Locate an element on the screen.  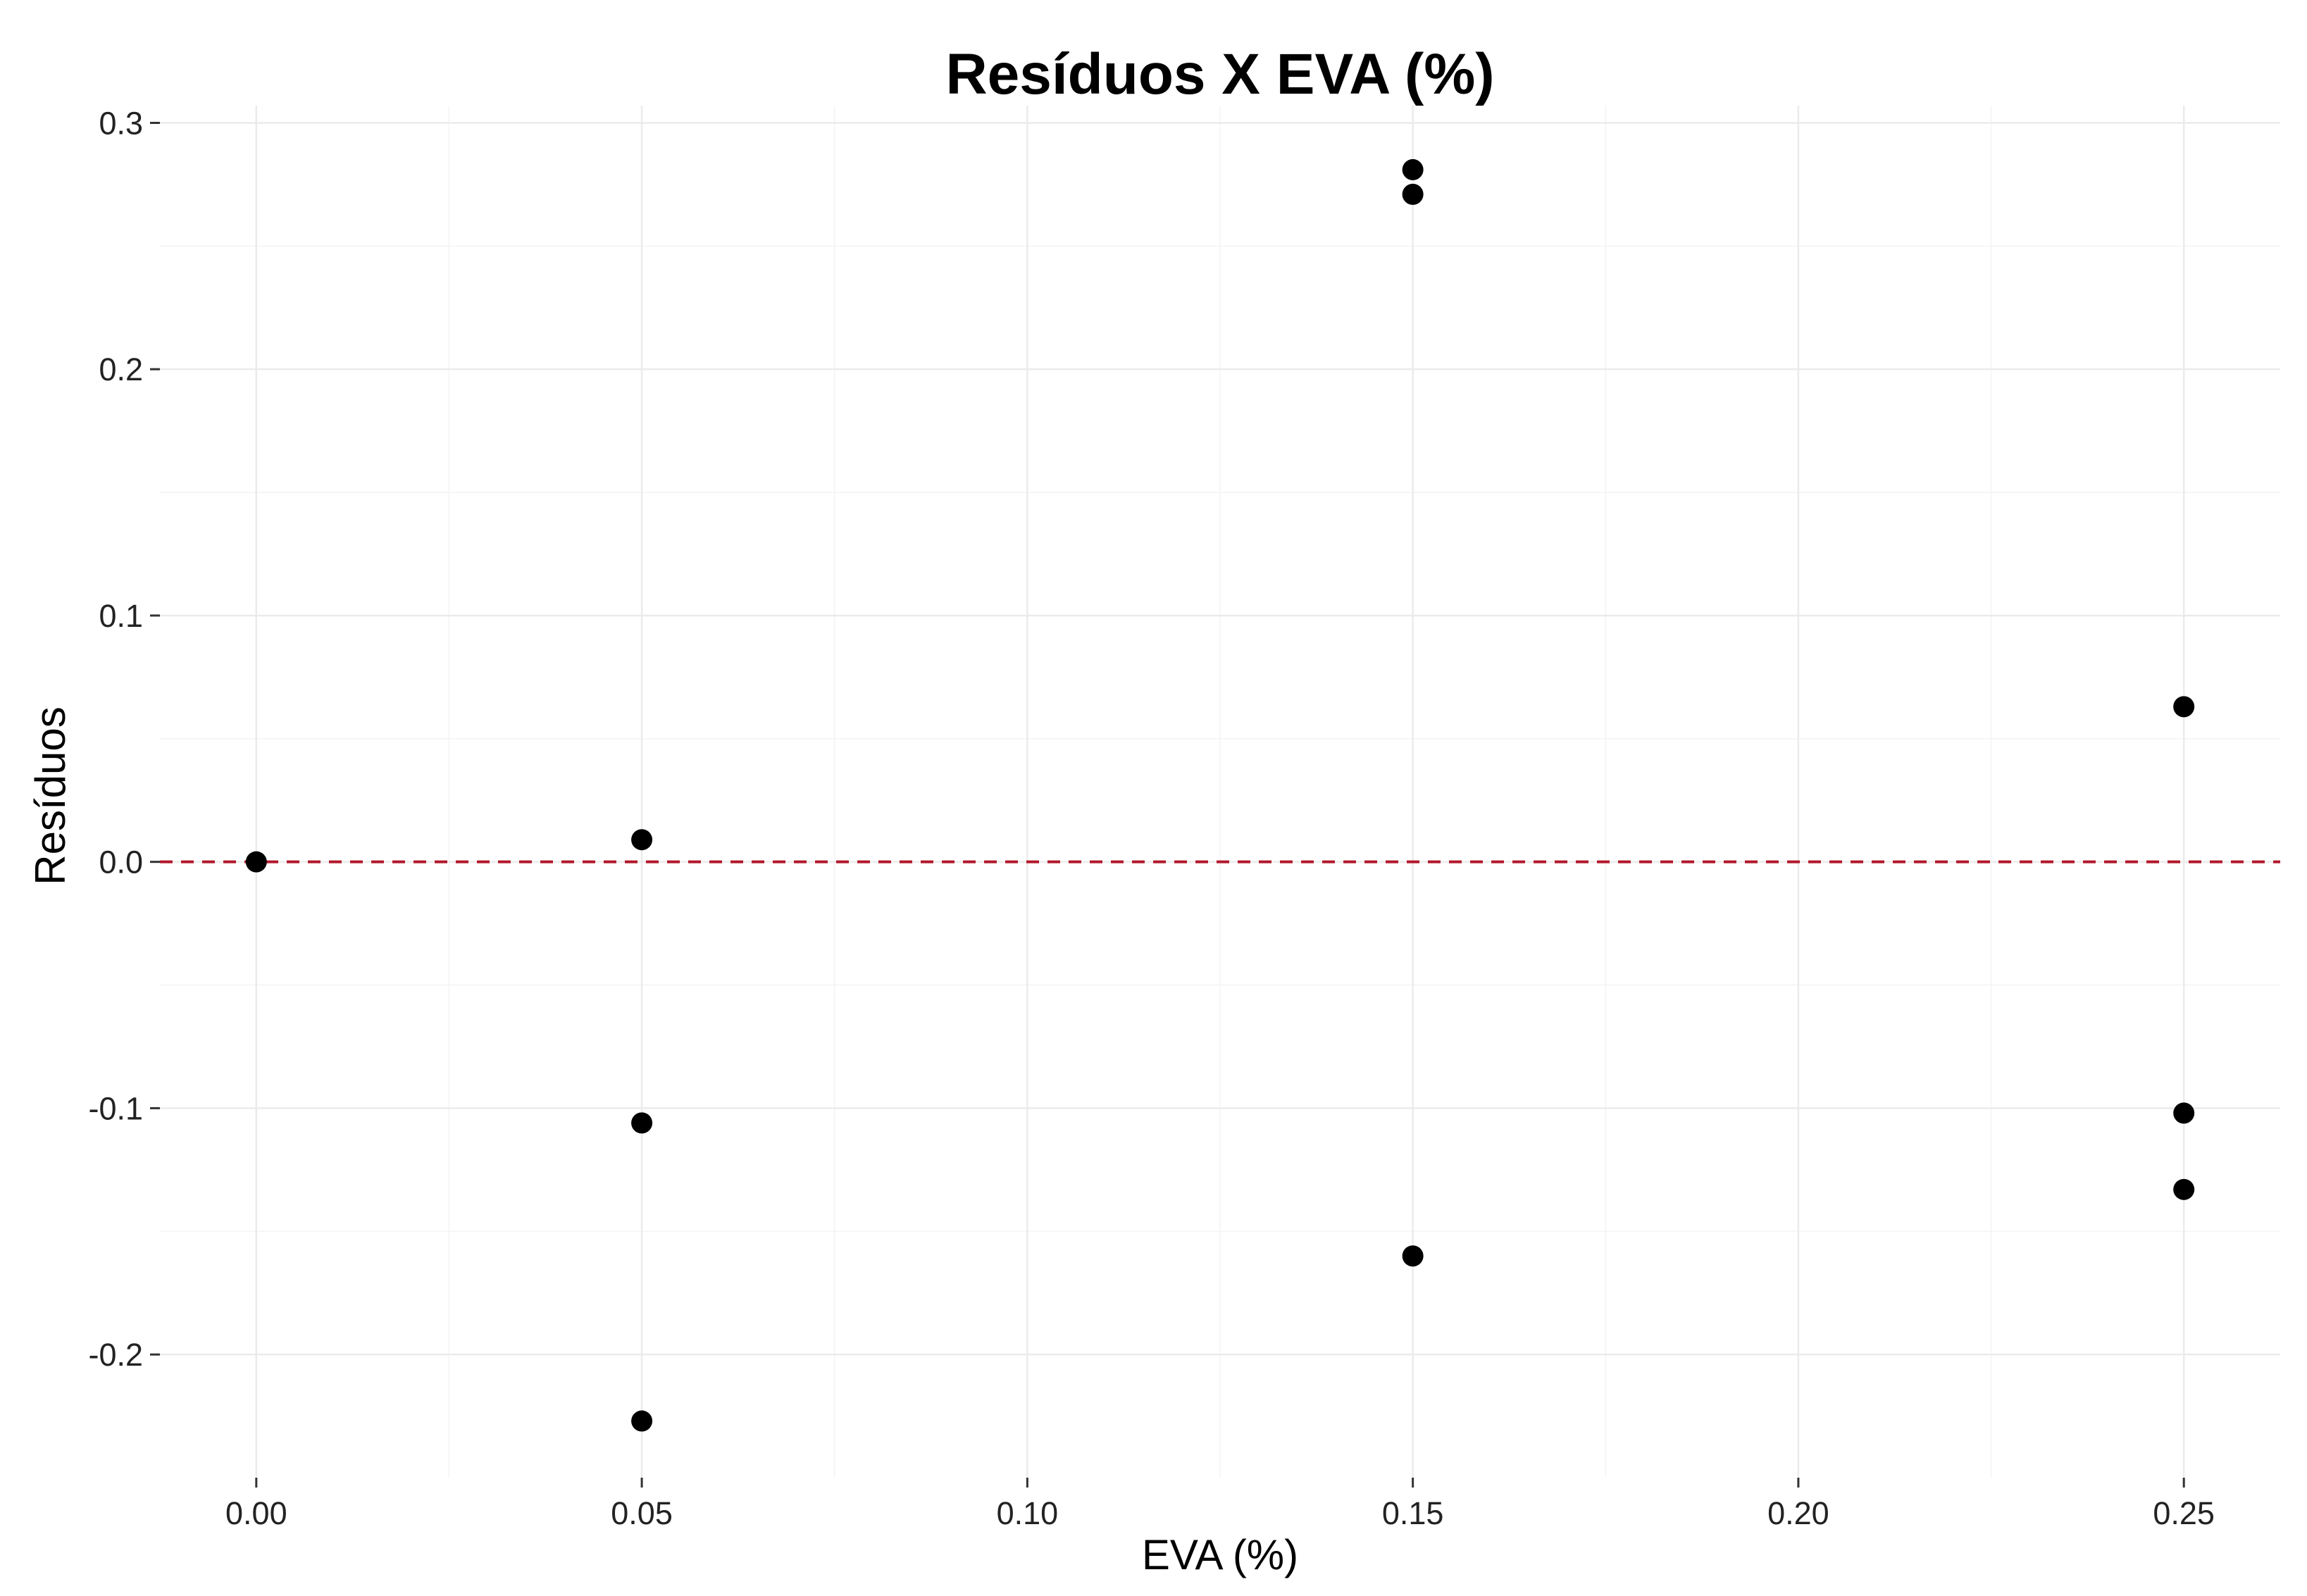
x-tick-label: 0.05 is located at coordinates (642, 1513).